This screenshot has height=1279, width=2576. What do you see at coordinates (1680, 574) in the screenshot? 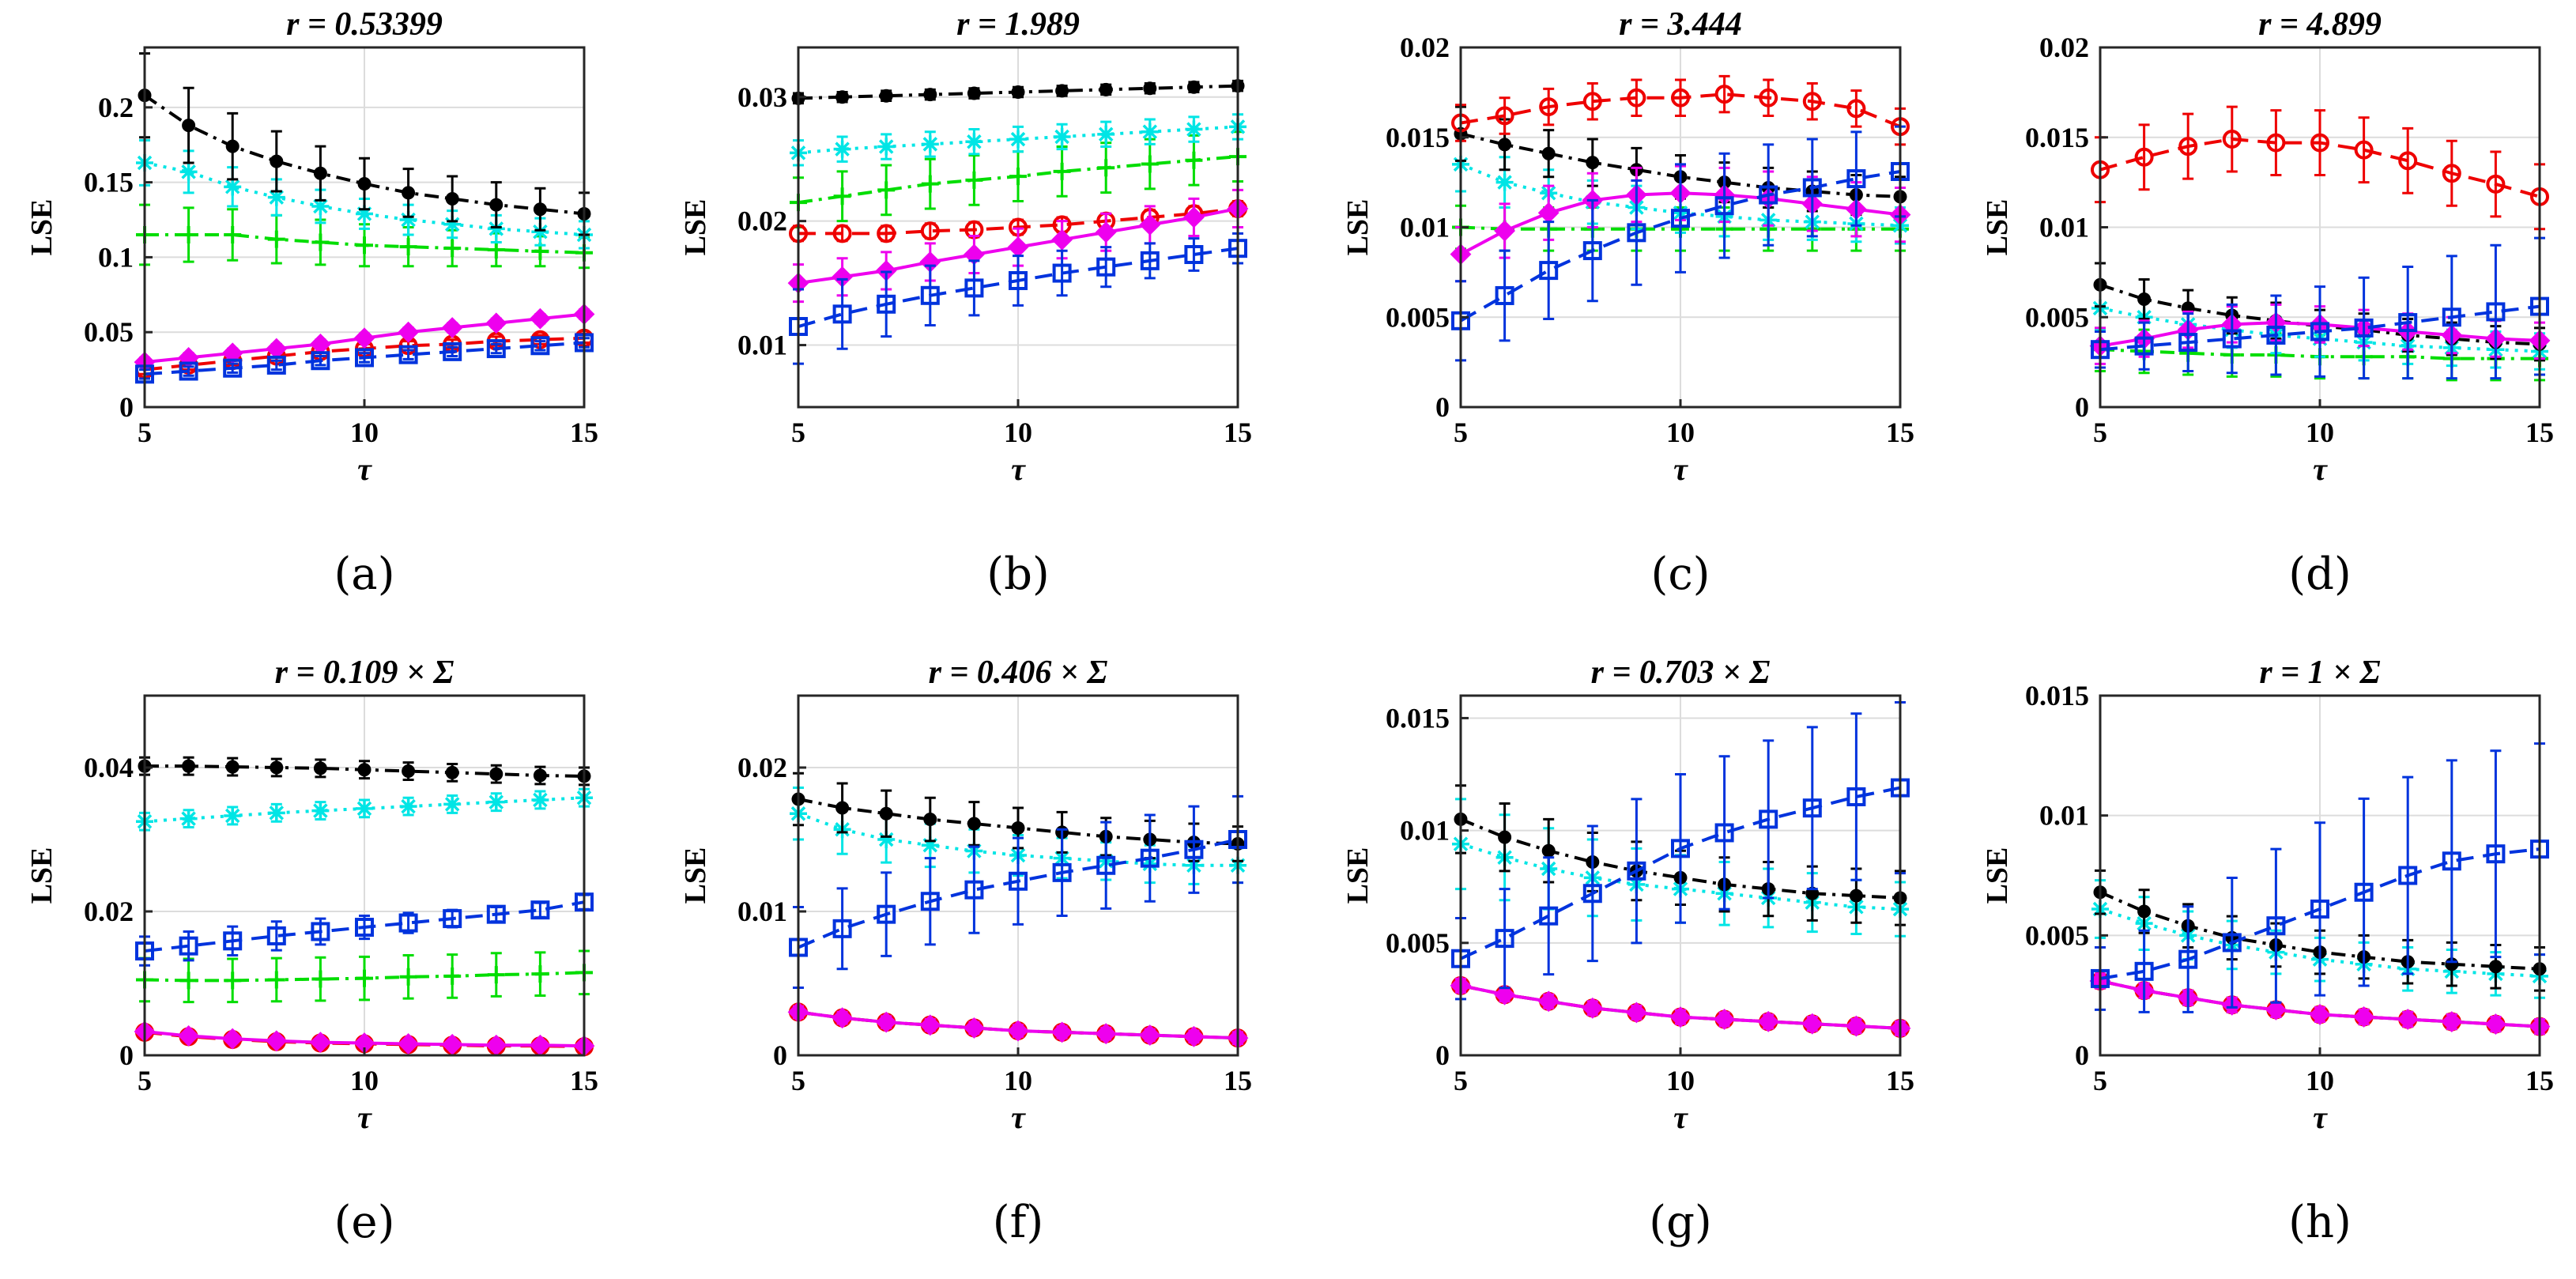
I see `panel-caption: (c)` at bounding box center [1680, 574].